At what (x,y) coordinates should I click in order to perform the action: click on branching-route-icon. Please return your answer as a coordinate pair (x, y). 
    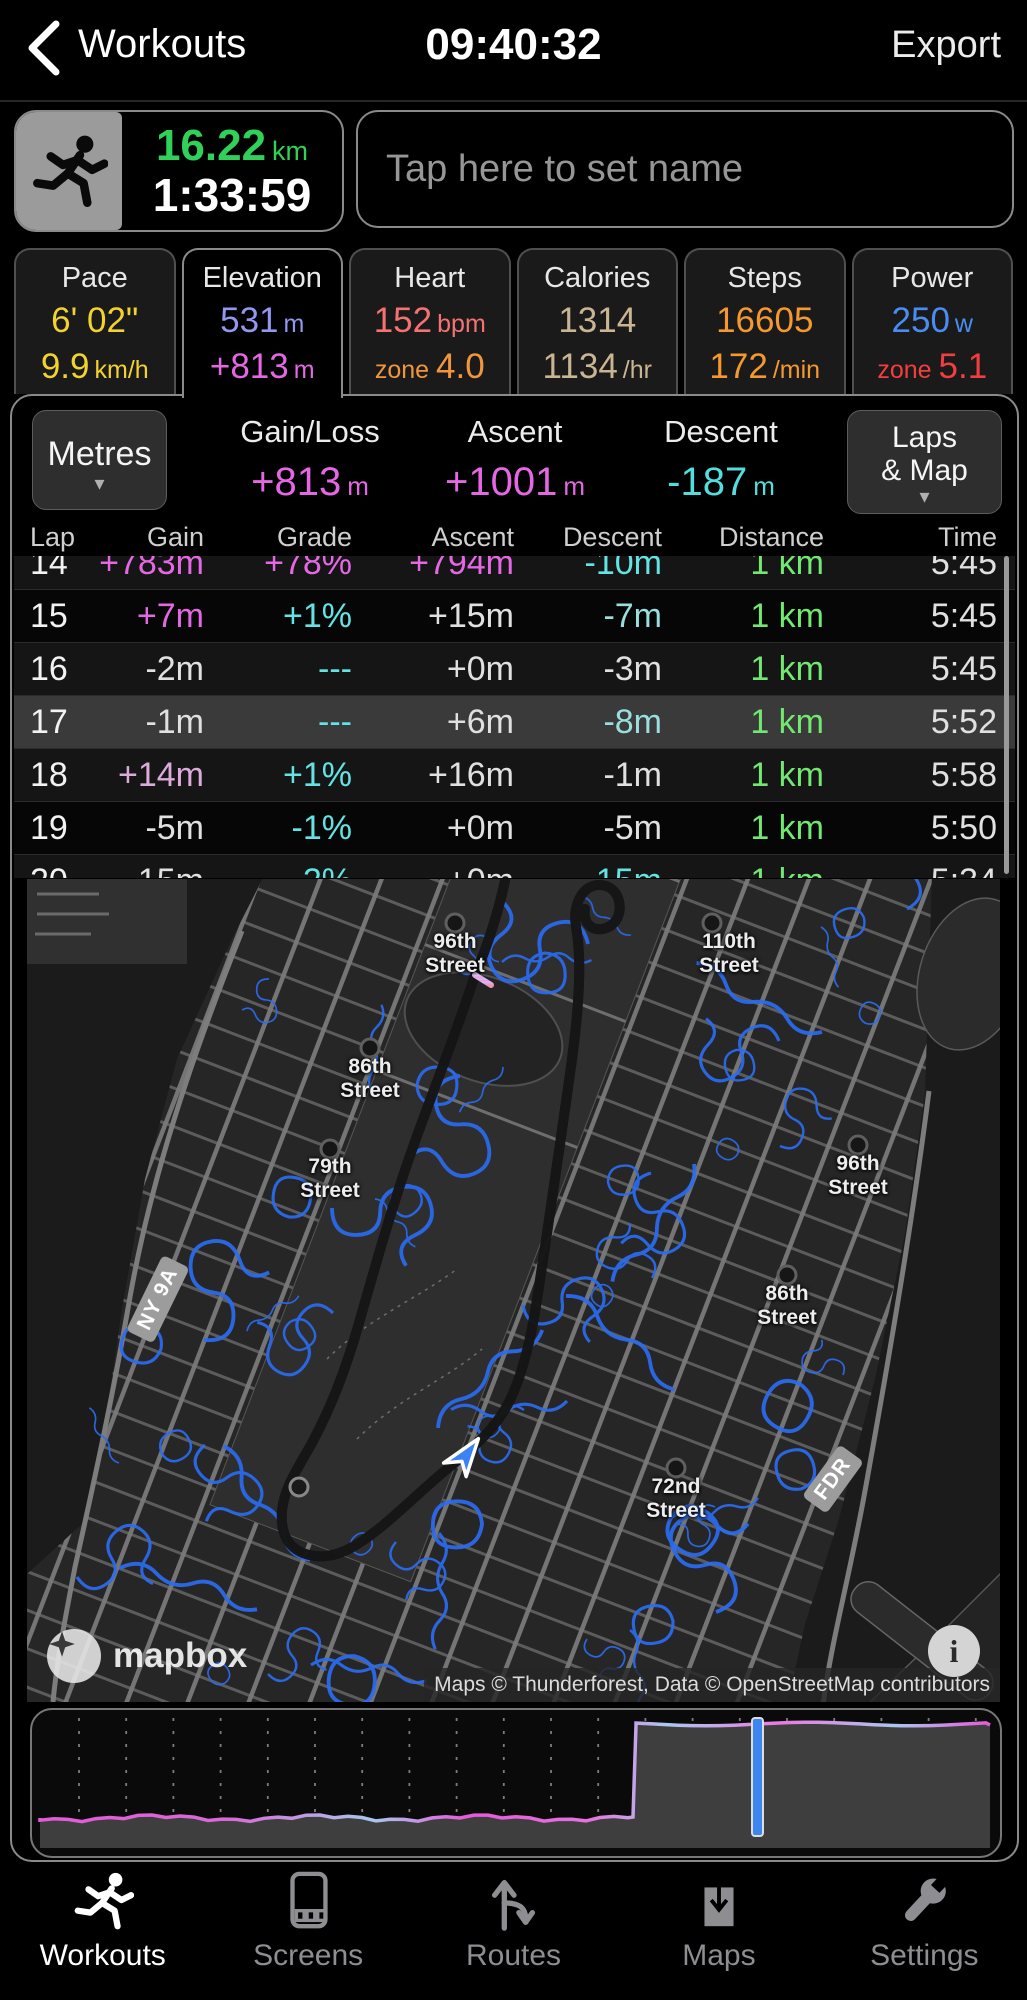
    Looking at the image, I should click on (513, 1905).